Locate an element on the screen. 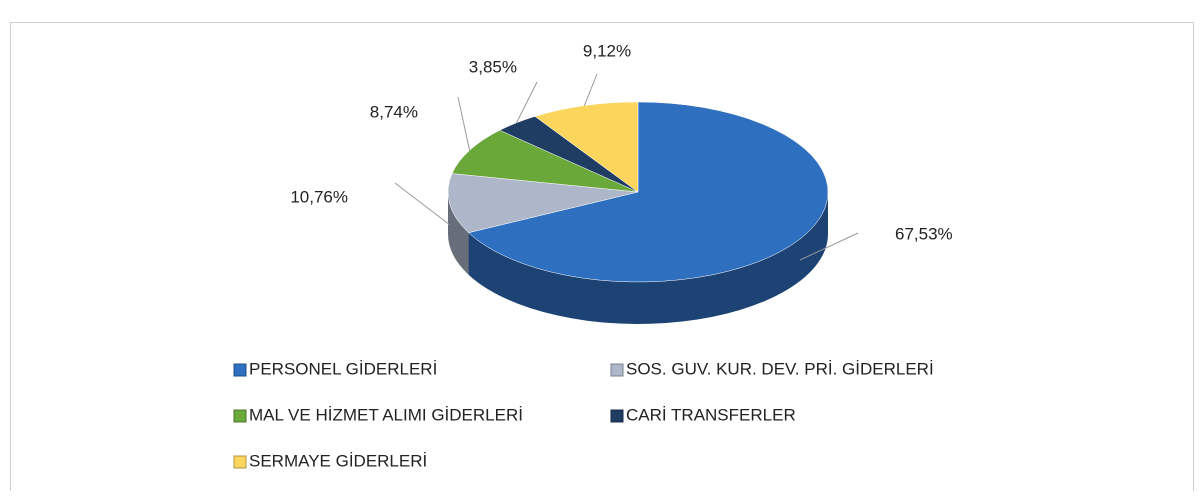 The width and height of the screenshot is (1204, 496). legend-label: SOS. GUV. KUR. DEV. PRİ. GİDERLERİ is located at coordinates (780, 368).